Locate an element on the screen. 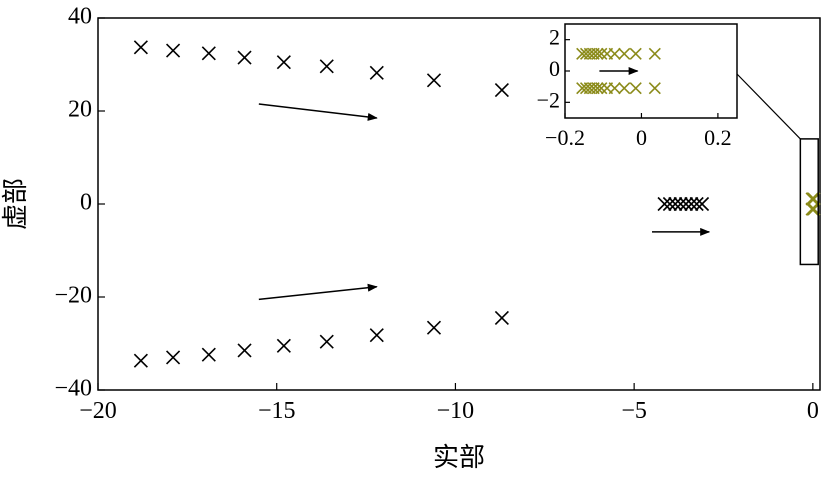 The height and width of the screenshot is (478, 822). inset-x-tick-label: 0 is located at coordinates (641, 137).